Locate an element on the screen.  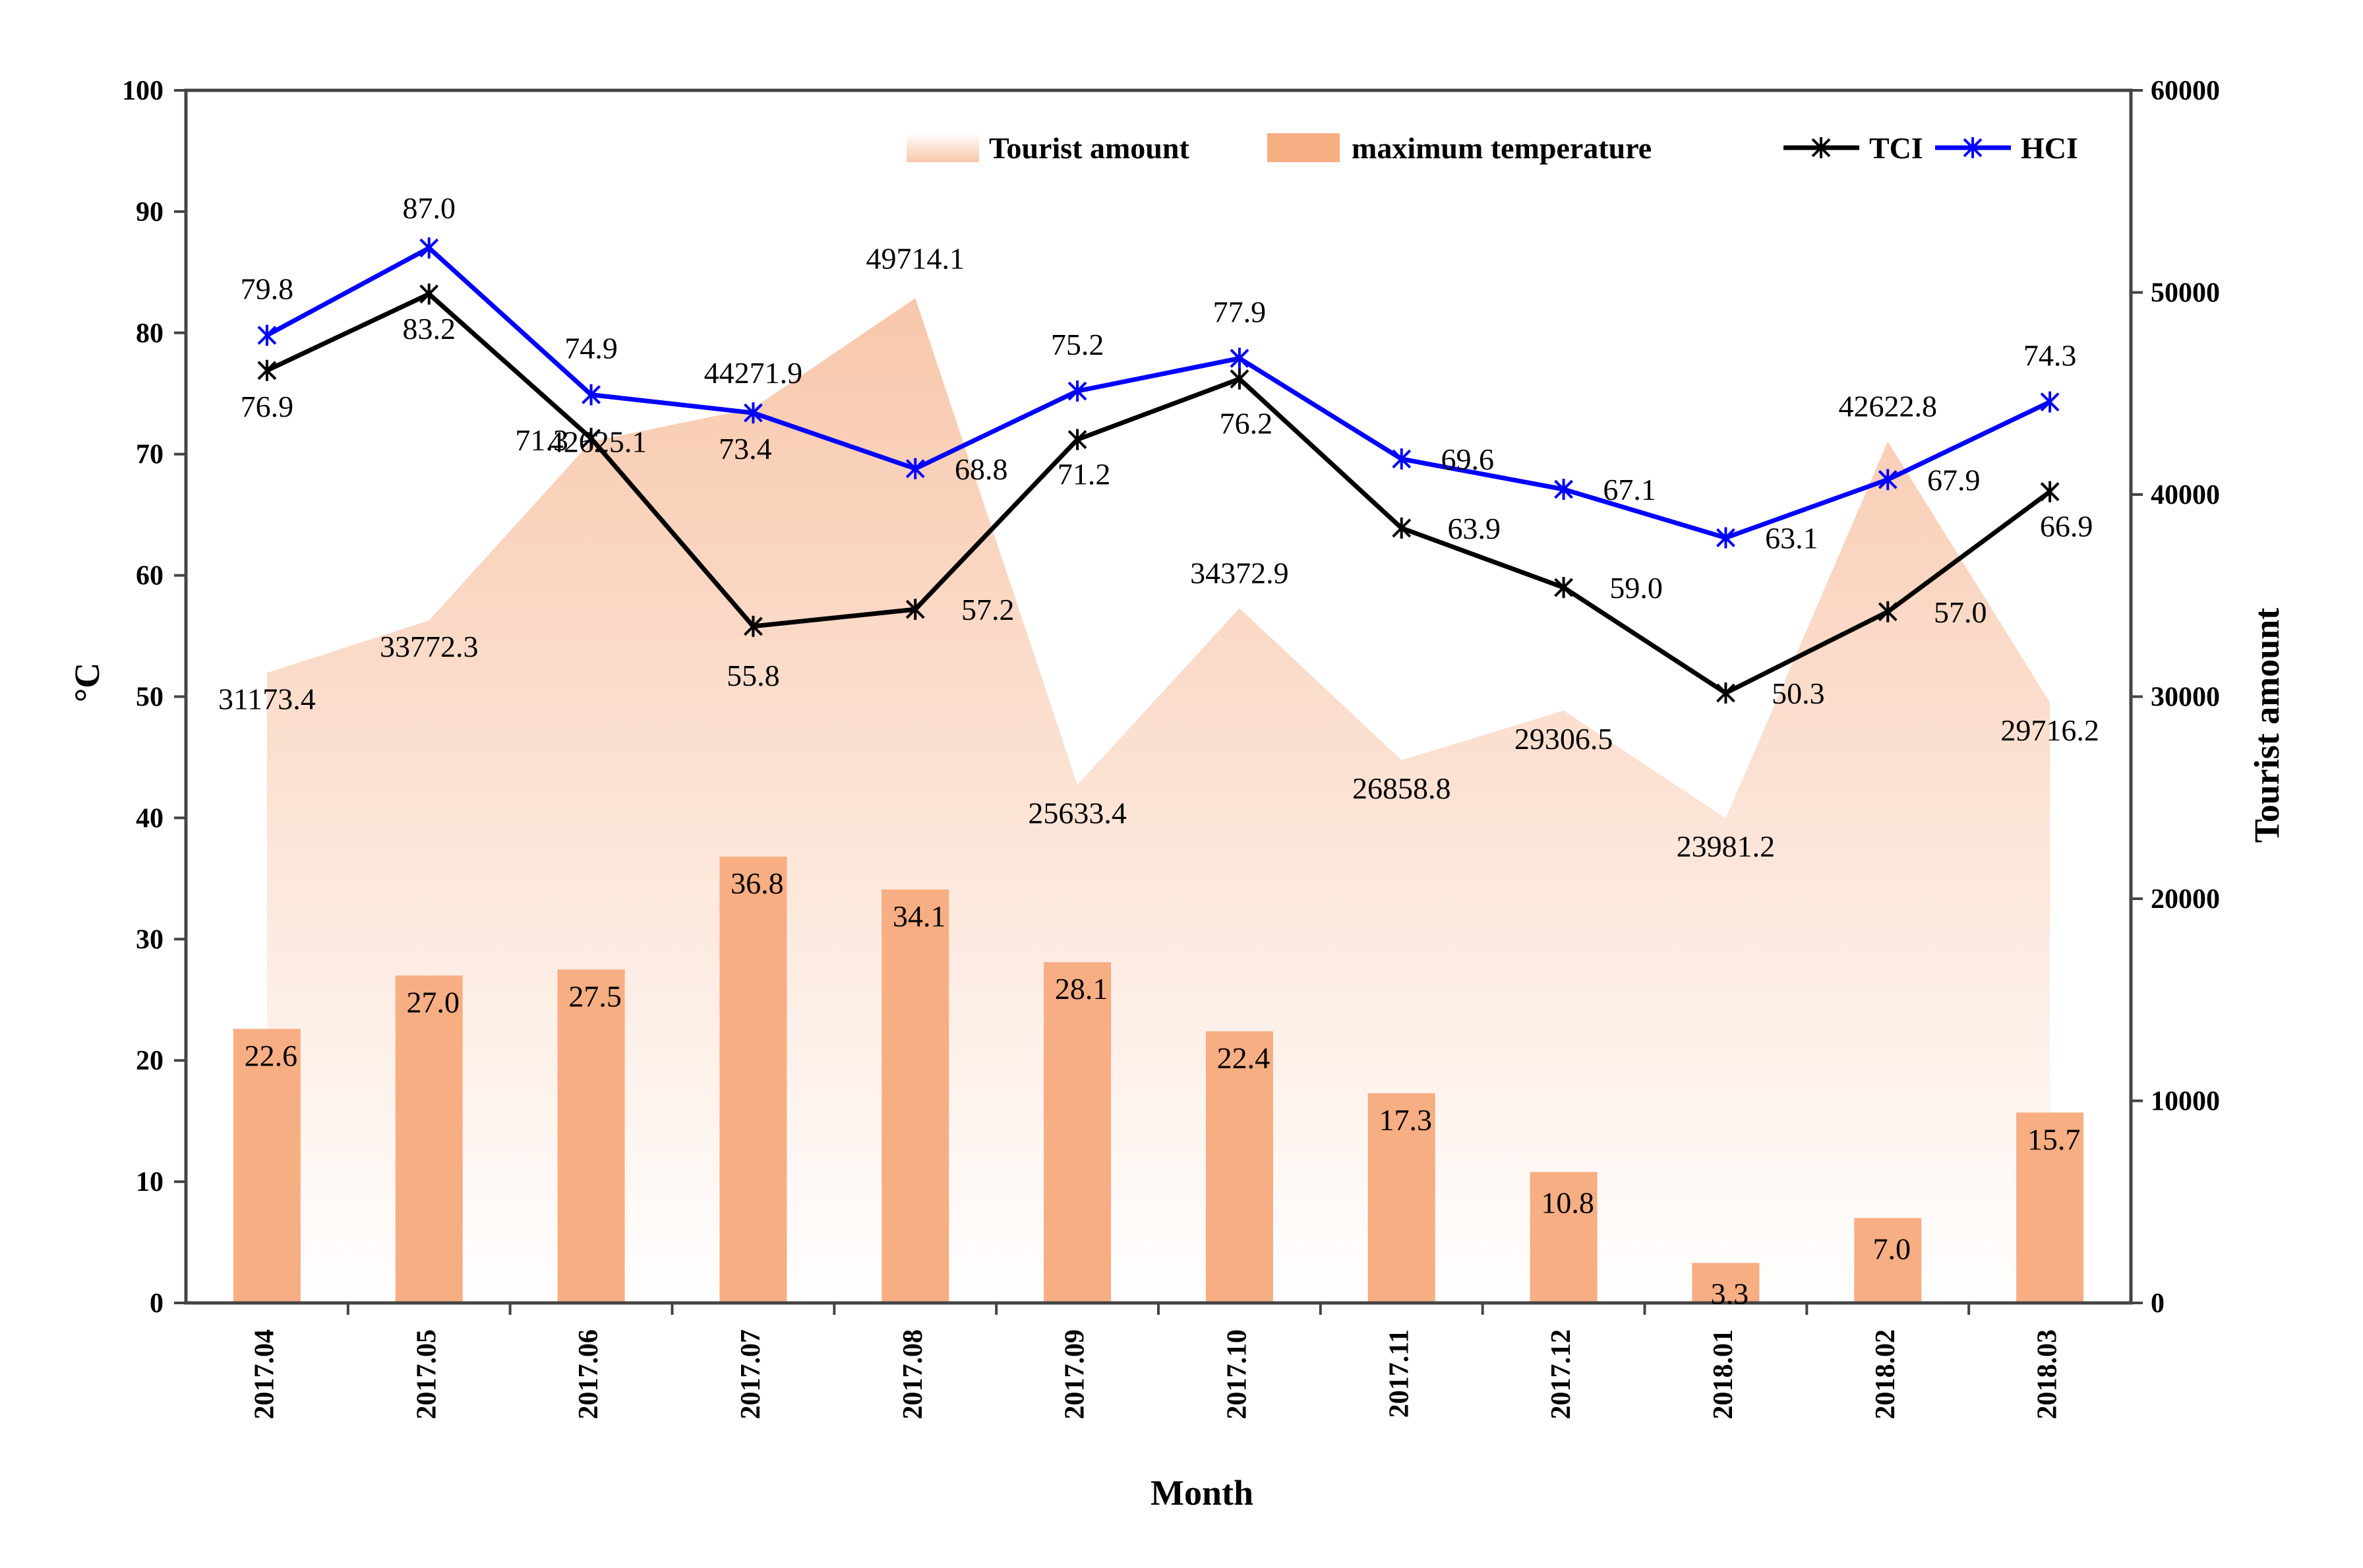
hci-label-2018.01: 63.1 is located at coordinates (1791, 538).